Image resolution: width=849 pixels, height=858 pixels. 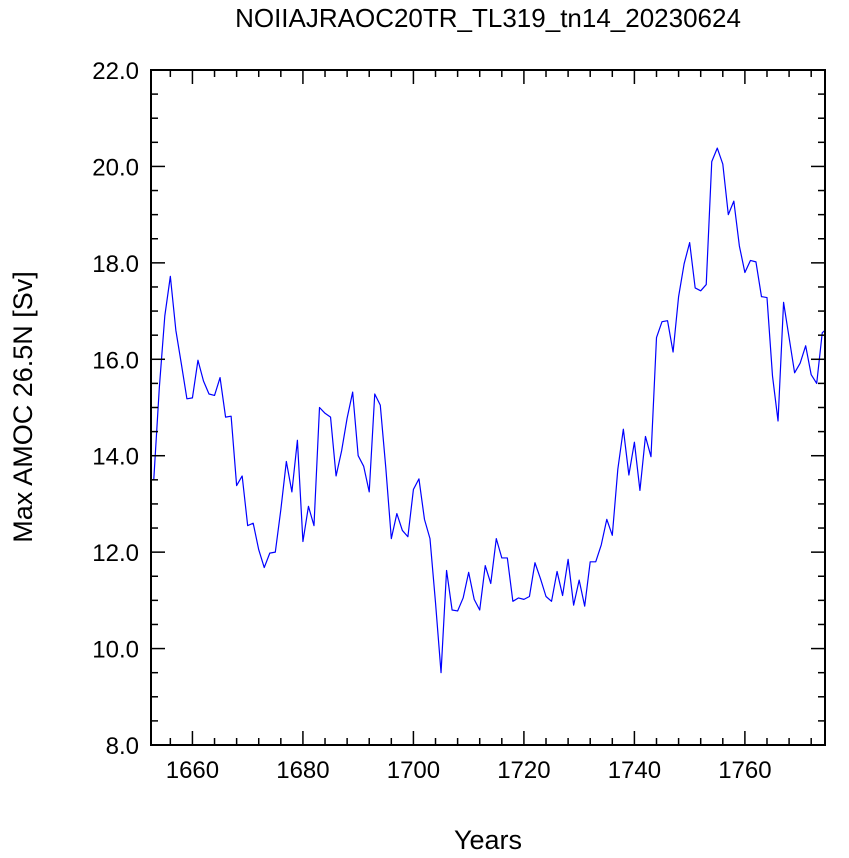 What do you see at coordinates (523, 770) in the screenshot?
I see `x-tick-label: 1720` at bounding box center [523, 770].